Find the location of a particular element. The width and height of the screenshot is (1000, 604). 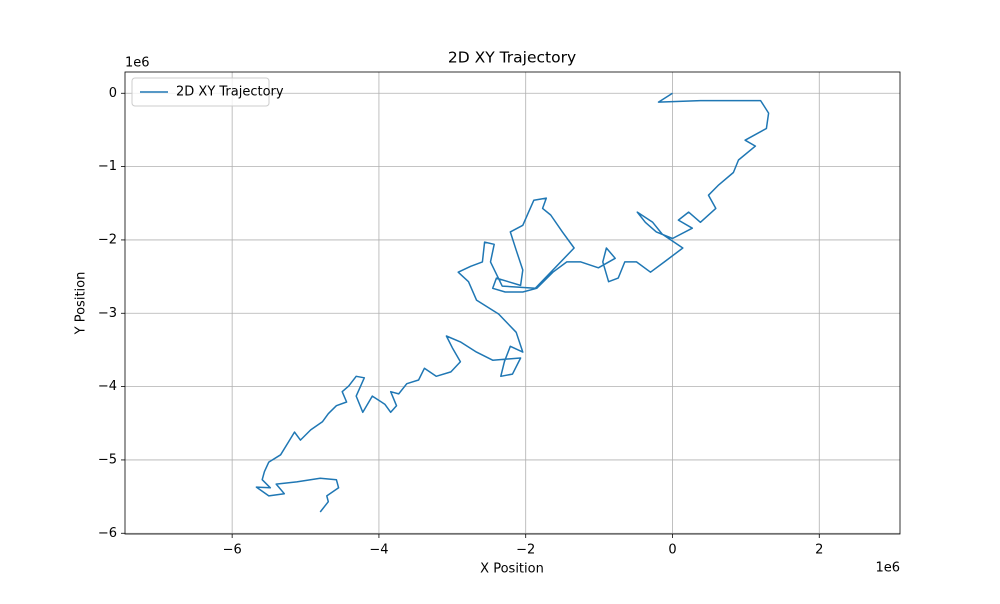

y-tick-label: −1 is located at coordinates (107, 166).